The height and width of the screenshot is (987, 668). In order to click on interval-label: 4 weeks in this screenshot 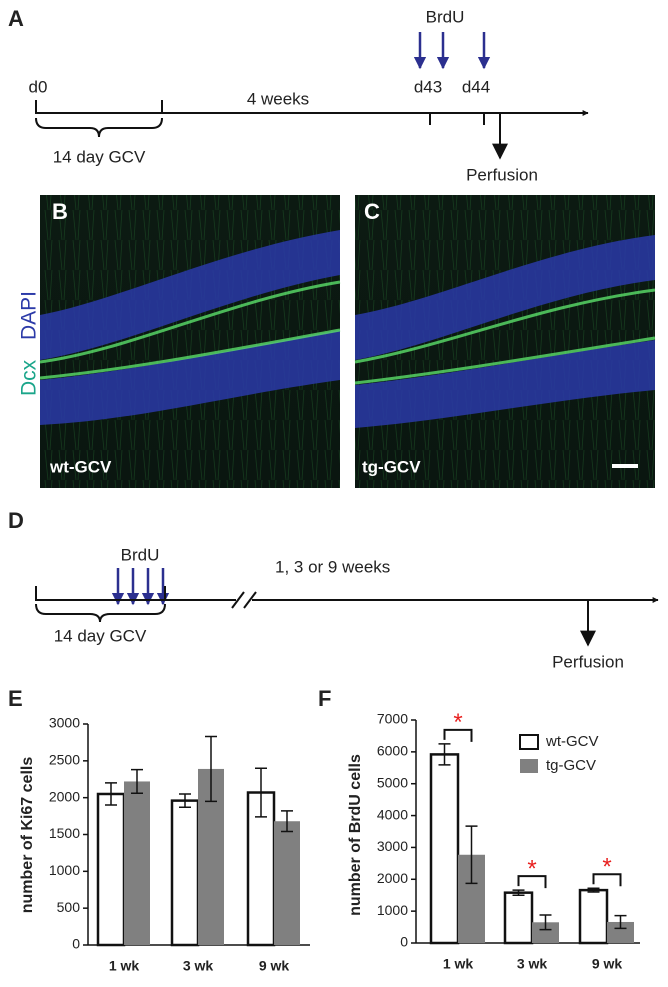, I will do `click(278, 98)`.